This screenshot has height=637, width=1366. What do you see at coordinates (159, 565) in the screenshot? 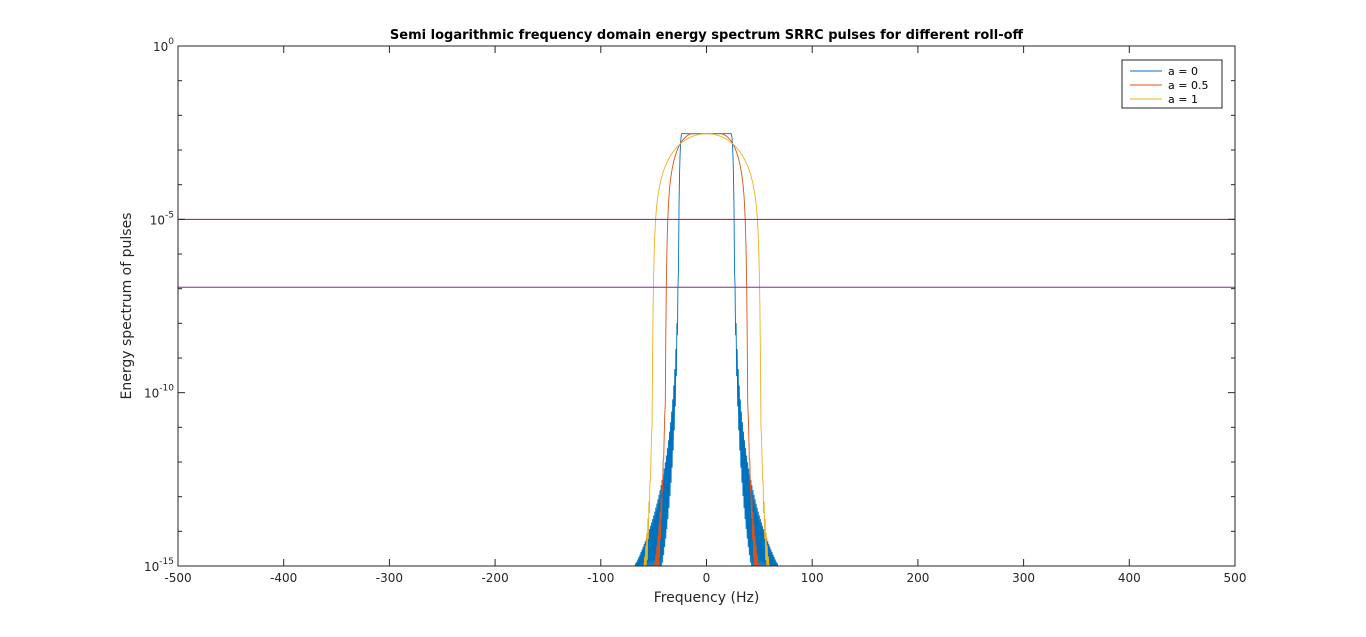
I see `y-tick-label: 10⁻¹⁵` at bounding box center [159, 565].